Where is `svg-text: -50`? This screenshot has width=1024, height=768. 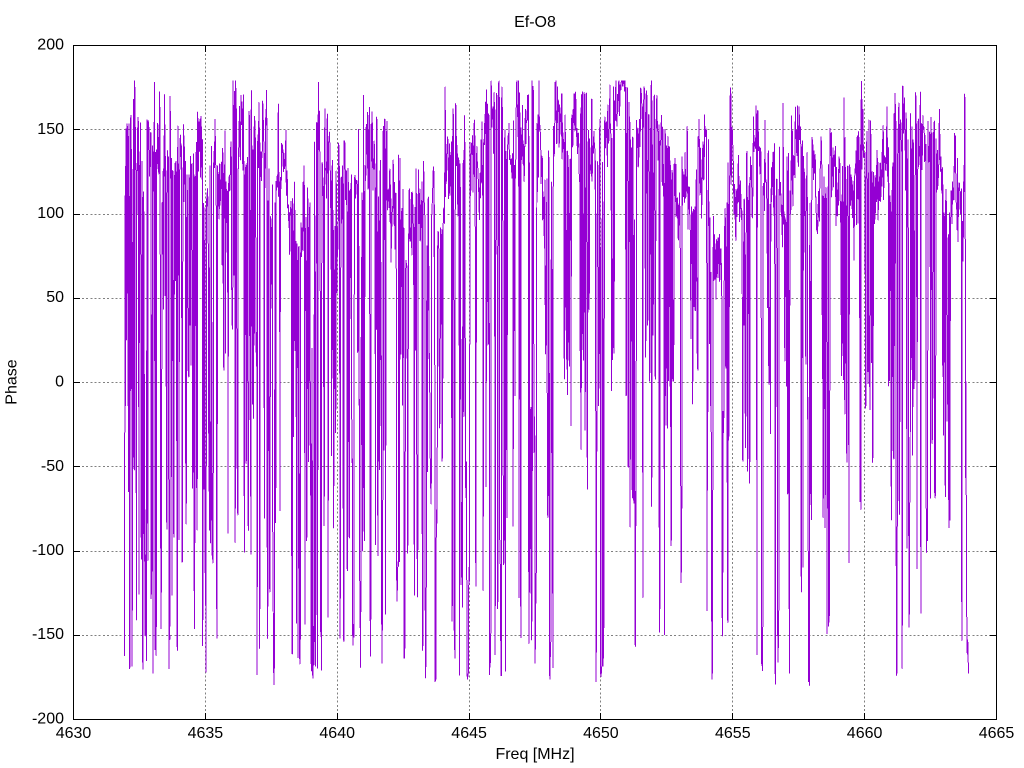 svg-text: -50 is located at coordinates (52, 466).